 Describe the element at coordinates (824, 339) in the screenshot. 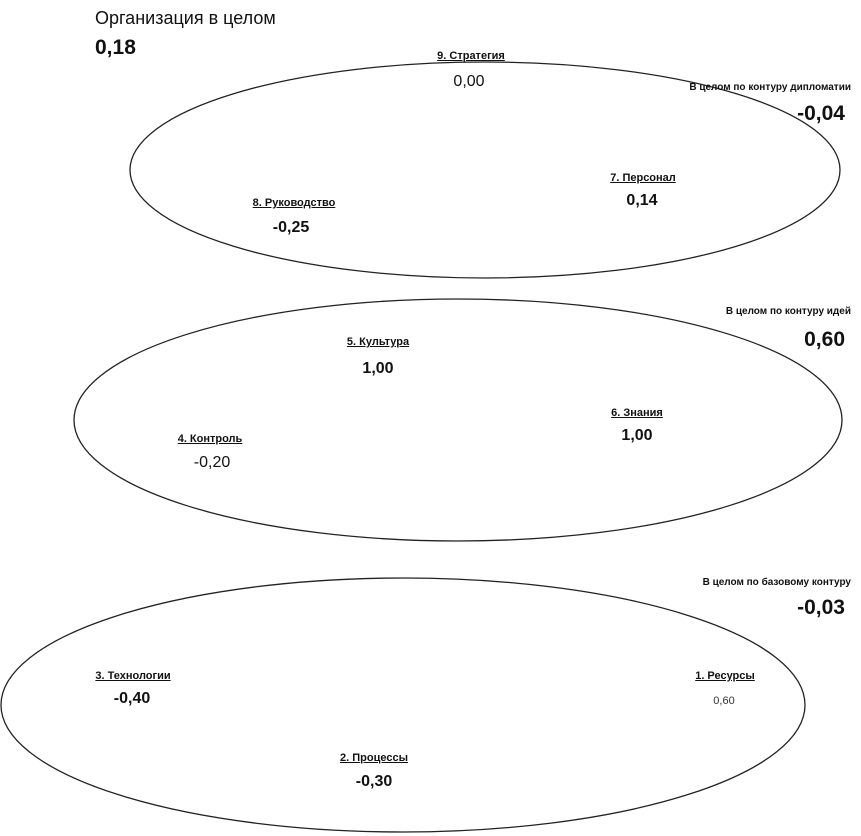

I see `ideas-summary-value: 0,60` at that location.